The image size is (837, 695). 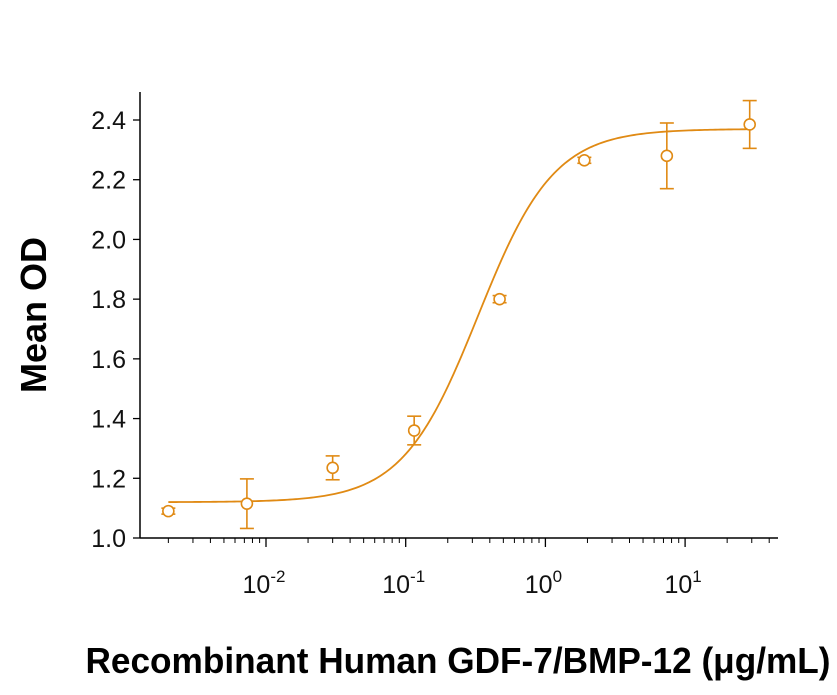 I want to click on x-tick-label: 10⁰, so click(x=543, y=583).